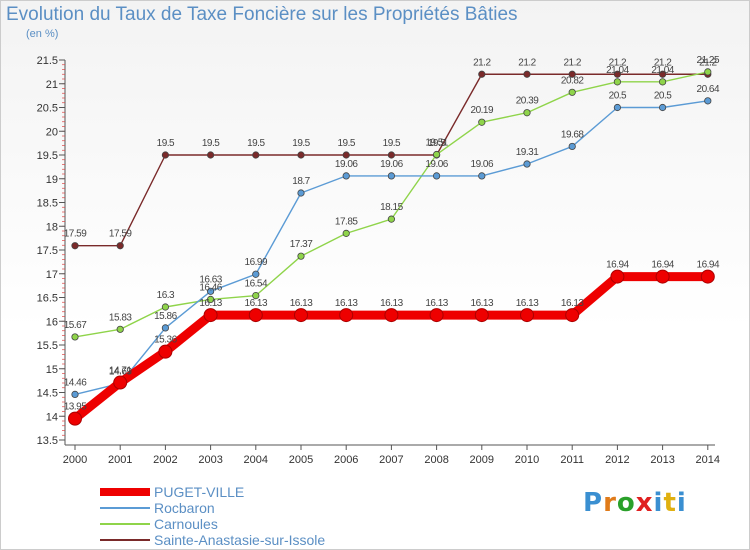  What do you see at coordinates (527, 101) in the screenshot?
I see `data-label: 20.39` at bounding box center [527, 101].